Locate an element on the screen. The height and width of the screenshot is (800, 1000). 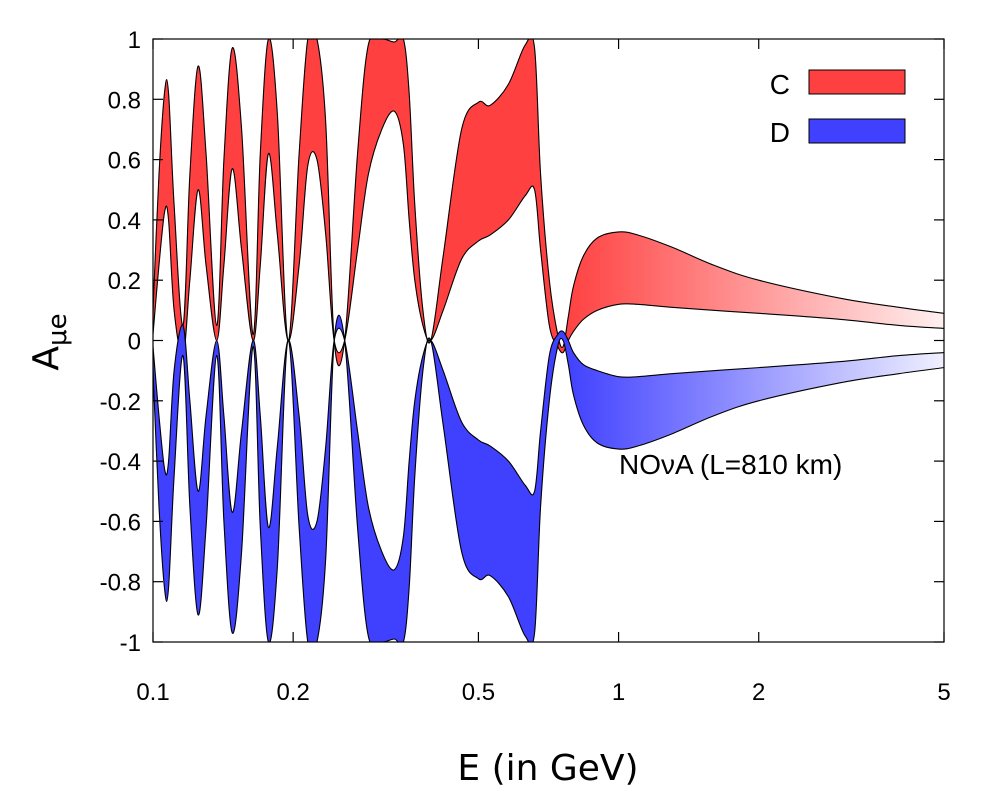
x-tick-label: 0.1 is located at coordinates (152, 692).